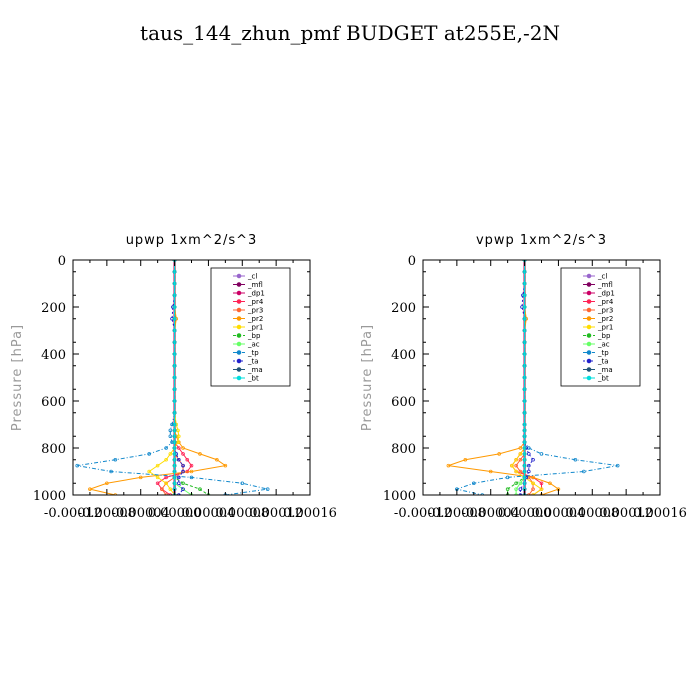  What do you see at coordinates (603, 379) in the screenshot?
I see `legend-entry: _bt` at bounding box center [603, 379].